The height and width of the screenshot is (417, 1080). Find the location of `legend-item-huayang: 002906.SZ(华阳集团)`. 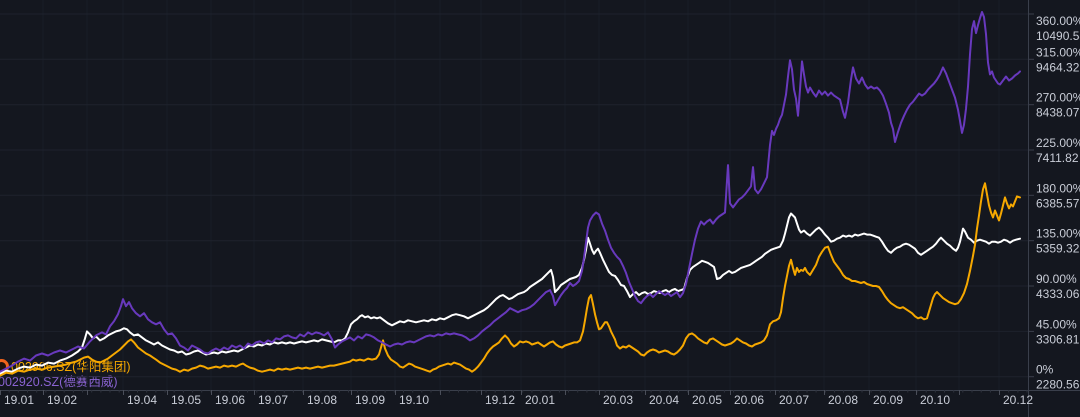

legend-item-huayang: 002906.SZ(华阳集团) is located at coordinates (65, 366).